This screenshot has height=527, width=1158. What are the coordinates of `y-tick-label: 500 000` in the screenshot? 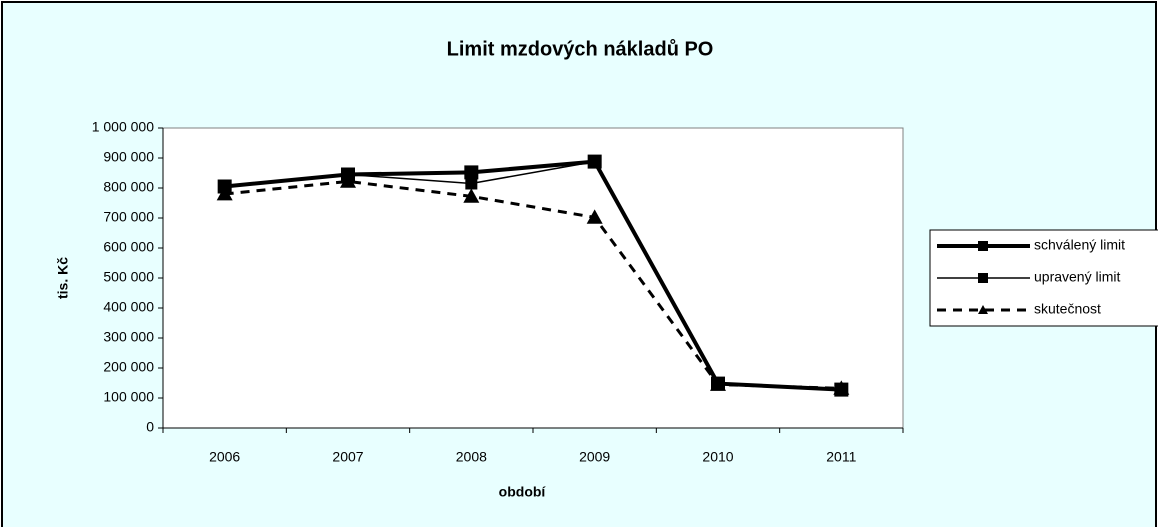 It's located at (128, 277).